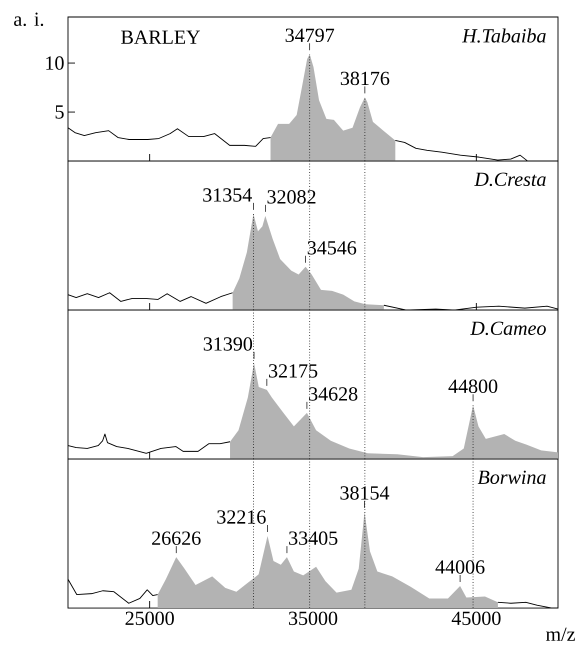 The width and height of the screenshot is (577, 647). What do you see at coordinates (473, 387) in the screenshot?
I see `annotation: 44800` at bounding box center [473, 387].